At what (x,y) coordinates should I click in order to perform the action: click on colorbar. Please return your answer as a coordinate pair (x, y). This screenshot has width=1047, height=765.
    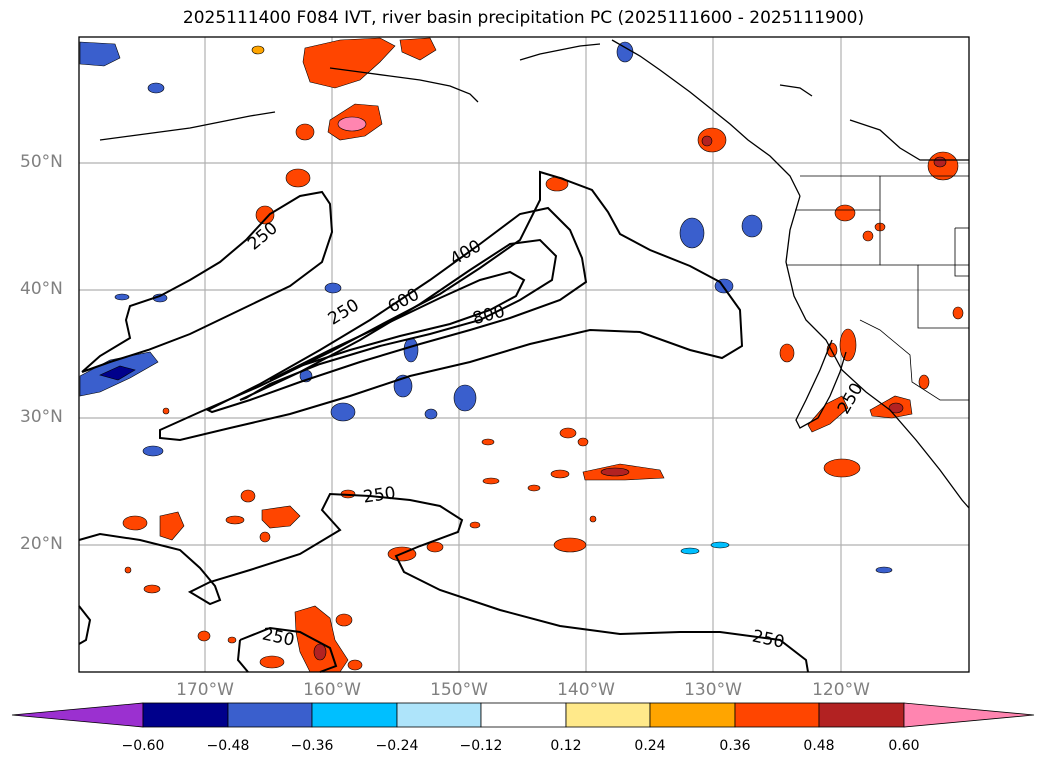
    Looking at the image, I should click on (523, 715).